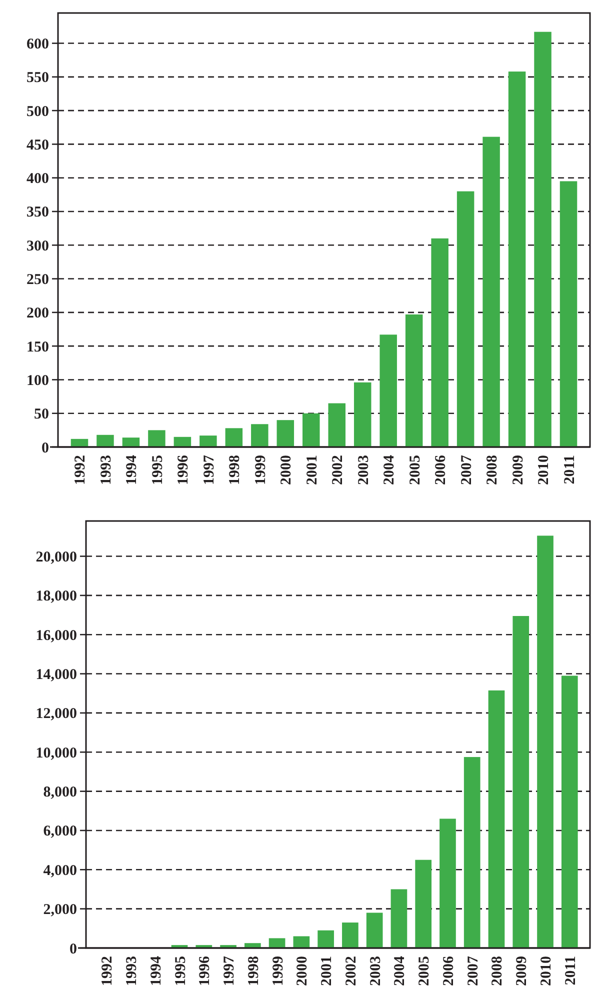 Image resolution: width=592 pixels, height=996 pixels. Describe the element at coordinates (37, 347) in the screenshot. I see `y-tick-label: 150` at that location.